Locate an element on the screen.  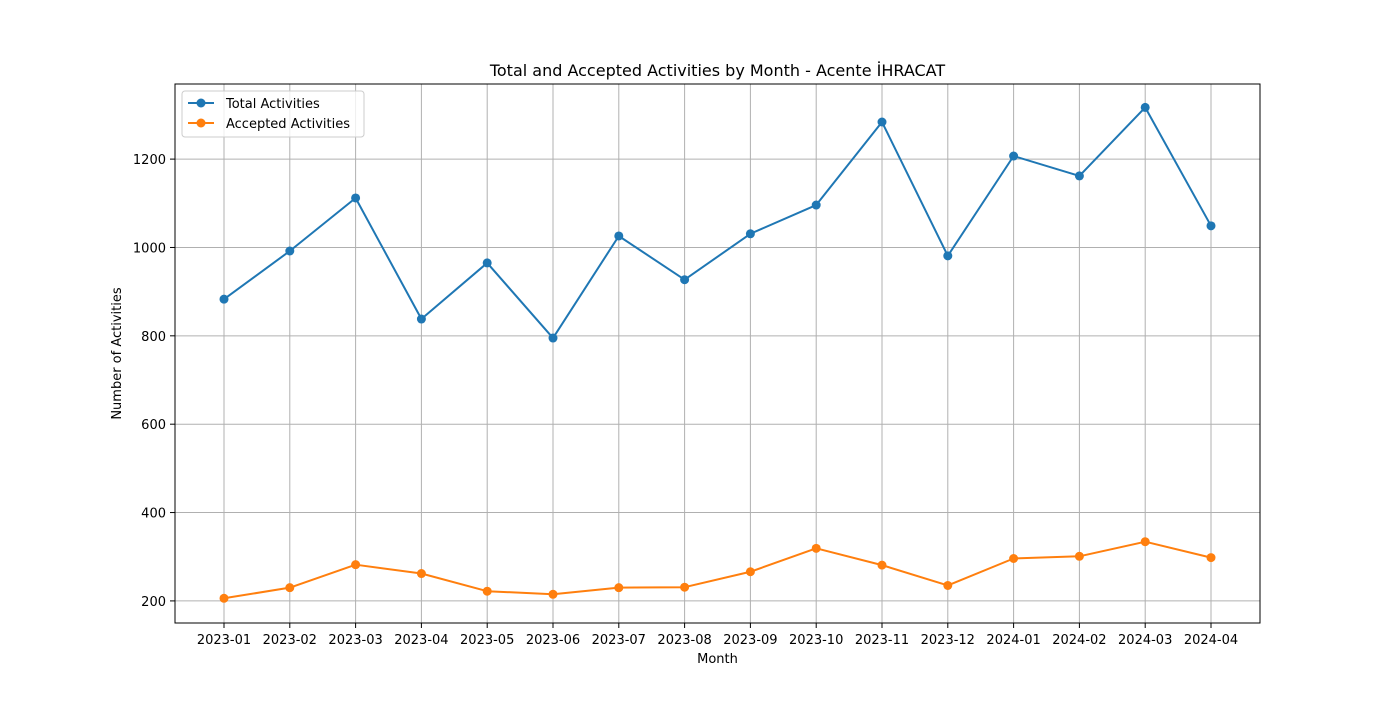
x-tick-label: 2023-02 is located at coordinates (290, 640).